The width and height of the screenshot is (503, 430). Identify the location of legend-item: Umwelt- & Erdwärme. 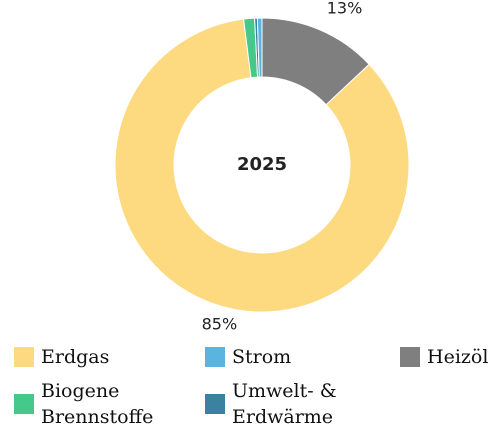
(286, 404).